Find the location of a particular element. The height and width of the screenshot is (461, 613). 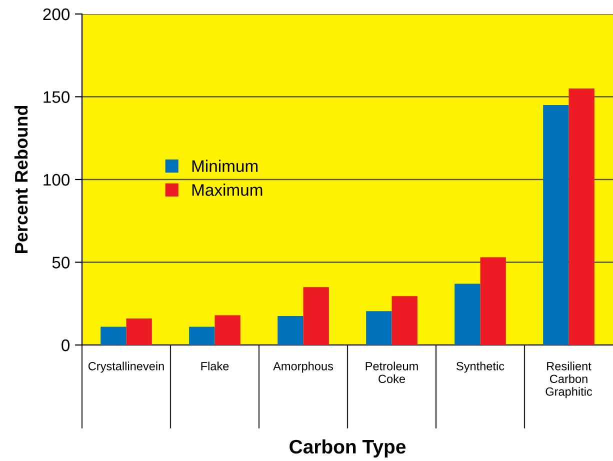

x-tick-label: Resilient Carbon Graphitic is located at coordinates (569, 380).